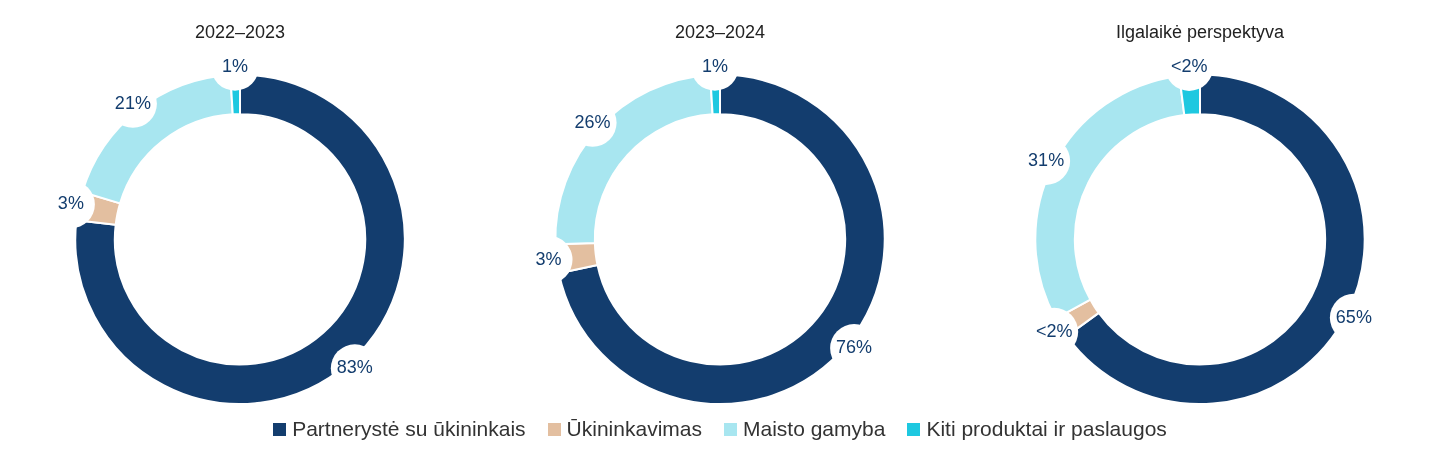 This screenshot has width=1440, height=458. Describe the element at coordinates (132, 102) in the screenshot. I see `data-label: 21%` at that location.